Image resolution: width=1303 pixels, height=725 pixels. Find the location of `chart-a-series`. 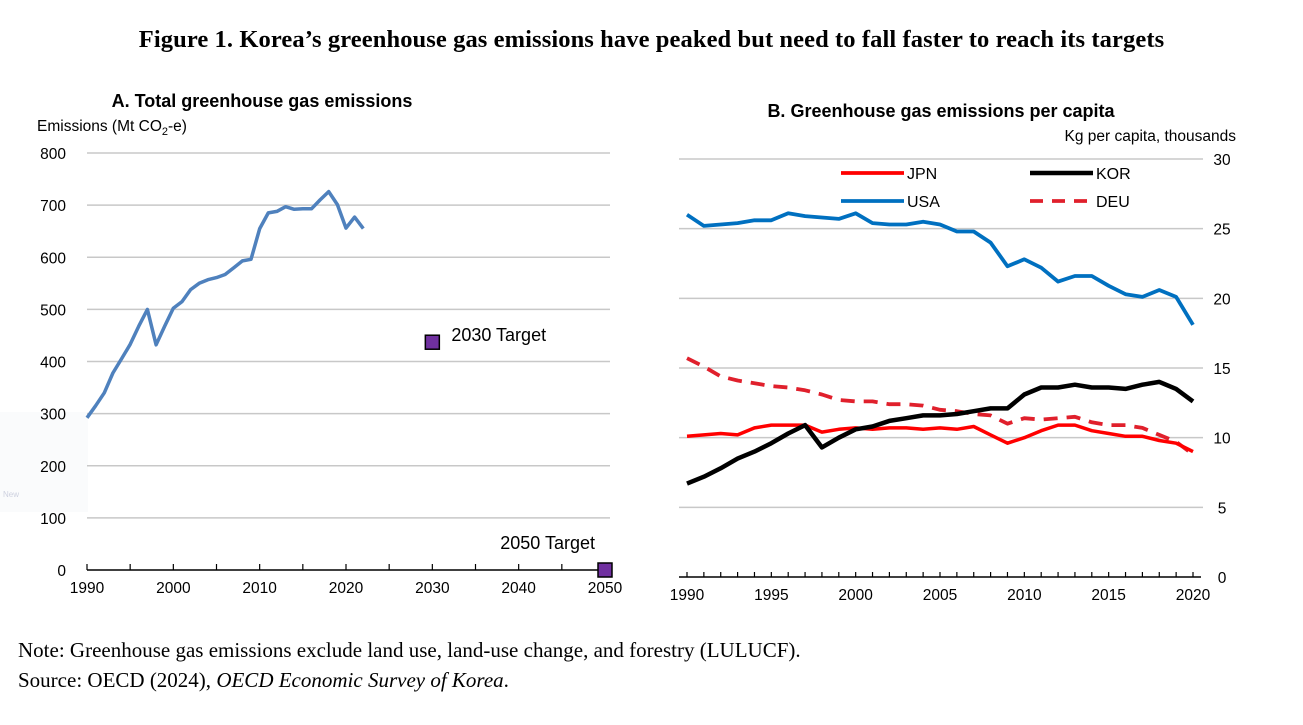

chart-a-series is located at coordinates (225, 304).